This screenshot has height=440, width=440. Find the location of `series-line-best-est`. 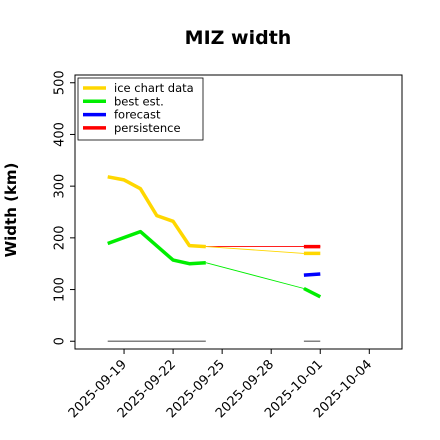

series-line-best-est is located at coordinates (156, 247).